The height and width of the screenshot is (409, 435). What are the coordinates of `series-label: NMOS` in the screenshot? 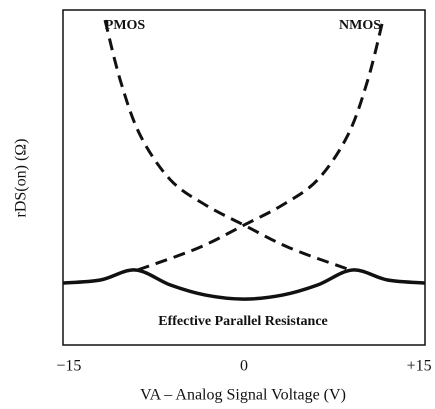 It's located at (360, 25).